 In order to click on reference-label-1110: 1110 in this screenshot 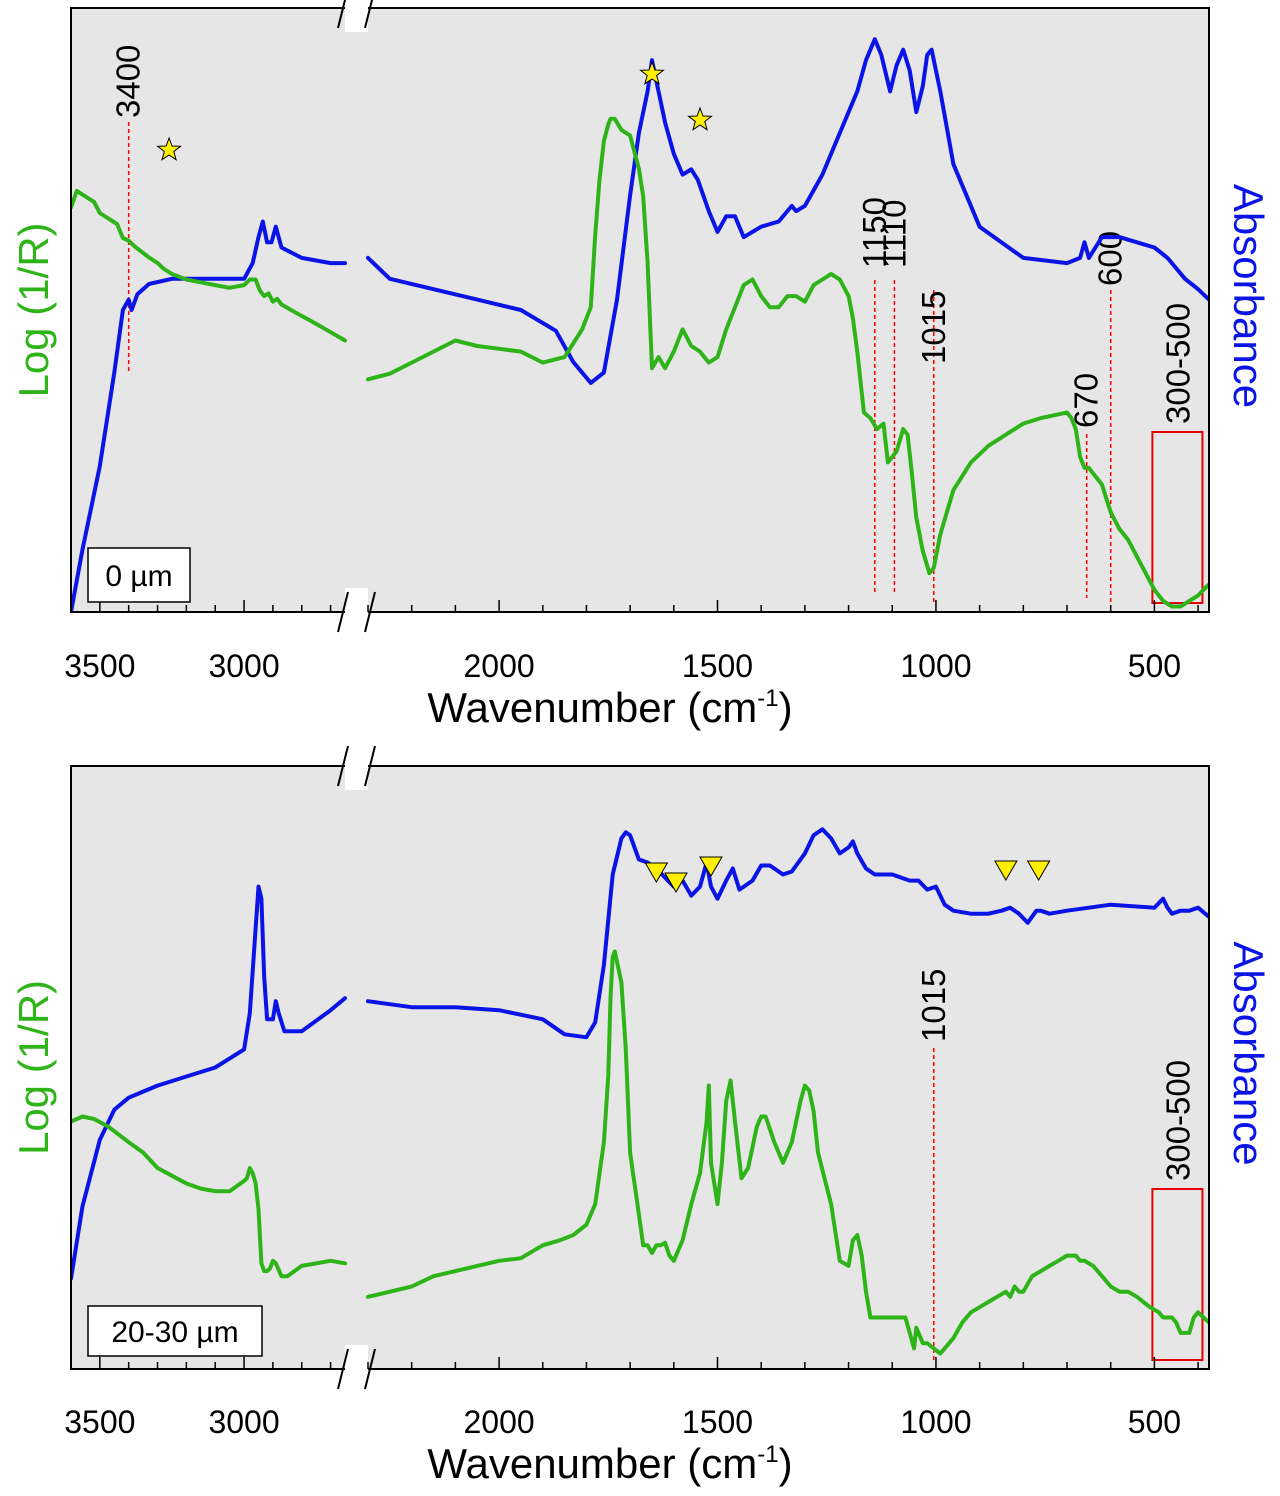, I will do `click(893, 233)`.